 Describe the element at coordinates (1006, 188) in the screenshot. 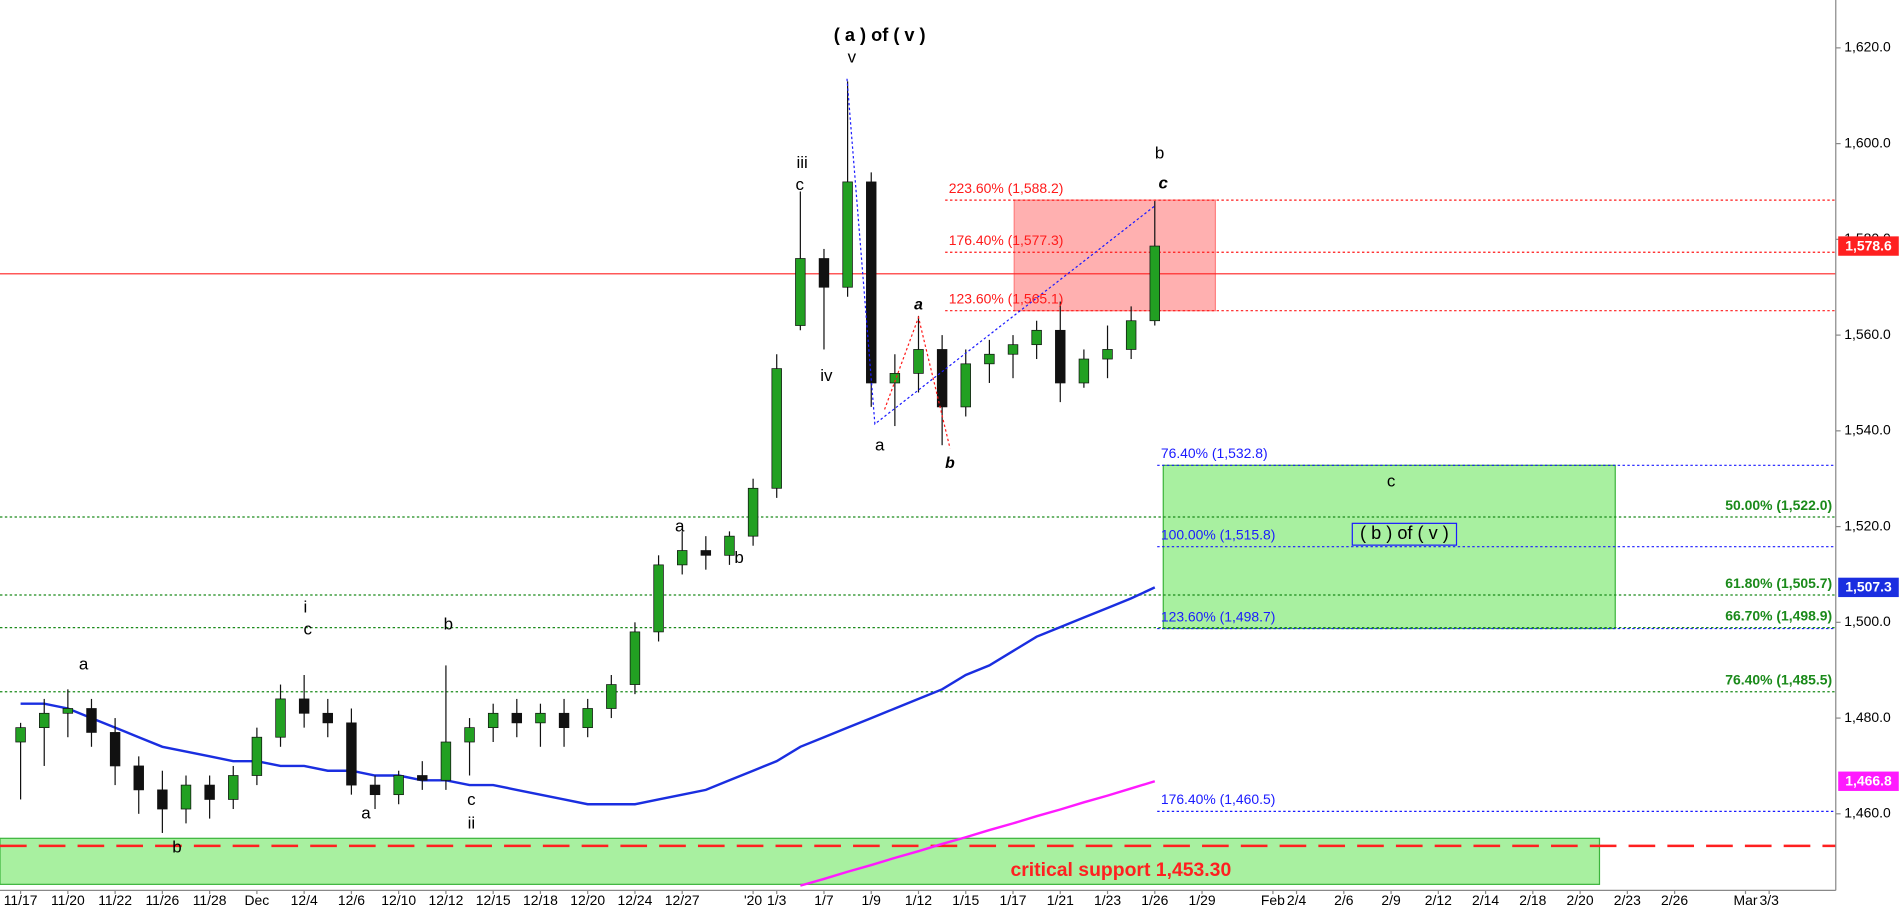

I see `fib-label: 223.60% (1,588.2)` at that location.